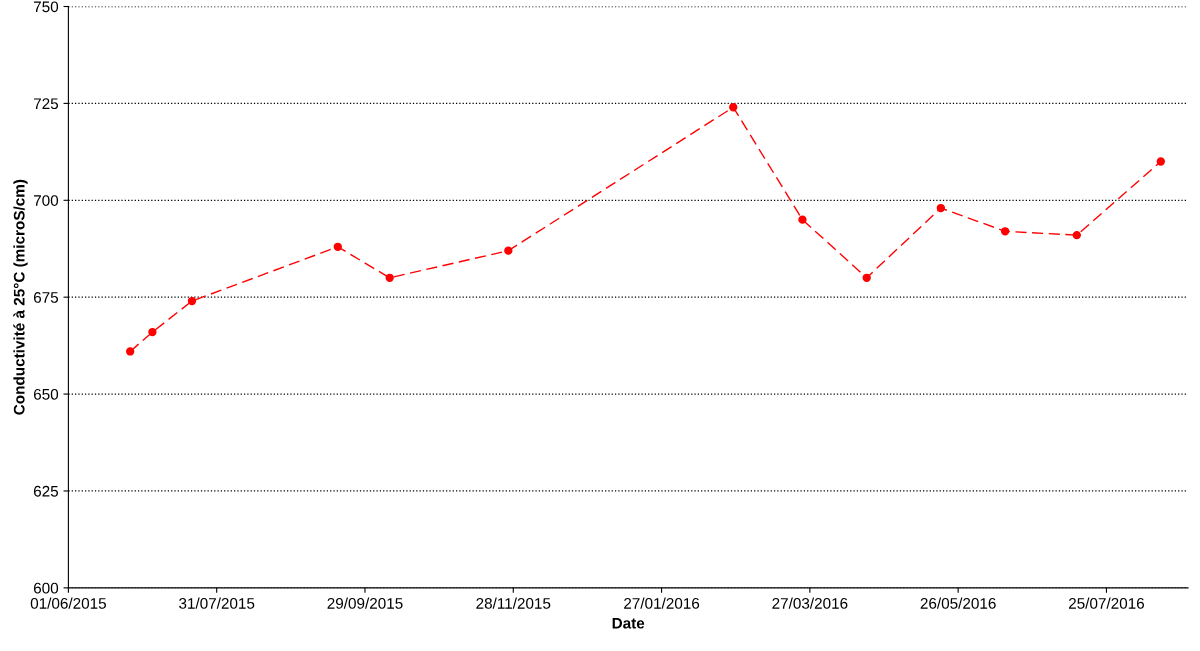 The image size is (1200, 651). I want to click on x-tick-label: 27/03/2016, so click(810, 603).